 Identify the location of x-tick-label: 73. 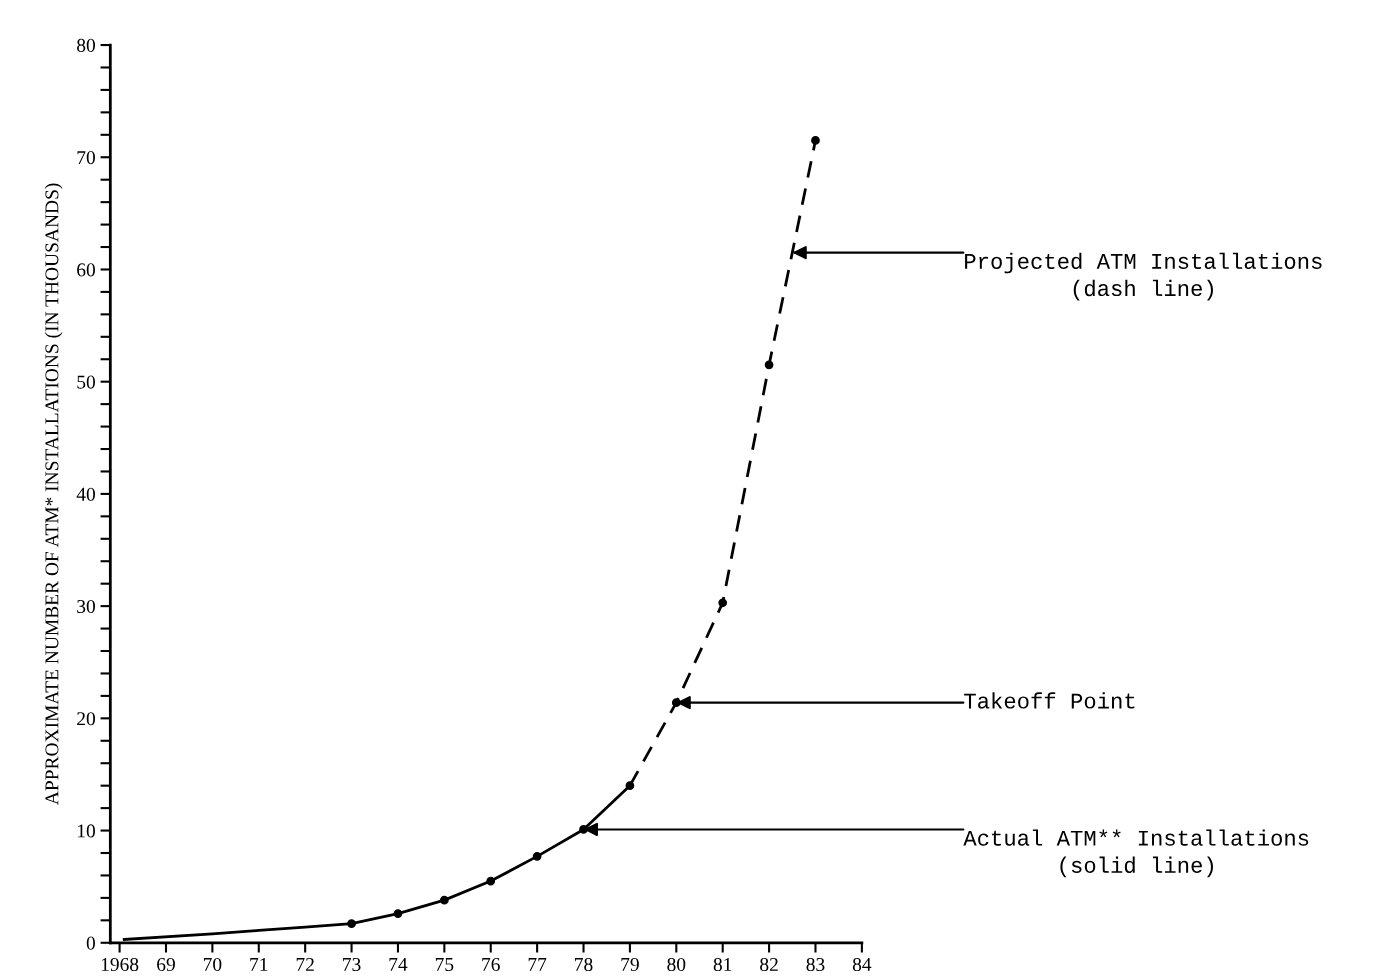
(352, 964).